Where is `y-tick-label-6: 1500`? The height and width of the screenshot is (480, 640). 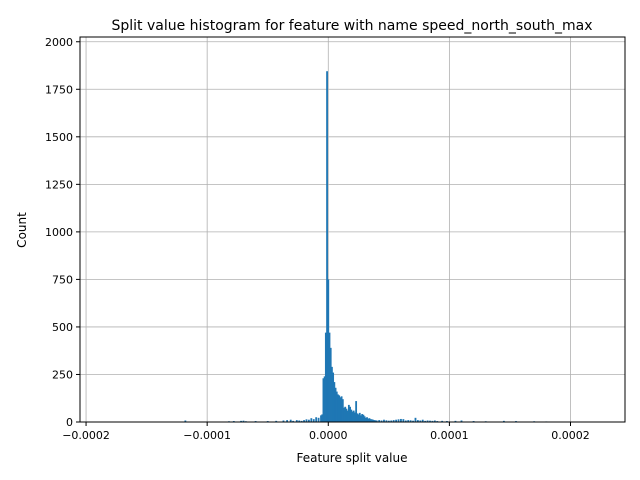 y-tick-label-6: 1500 is located at coordinates (59, 137).